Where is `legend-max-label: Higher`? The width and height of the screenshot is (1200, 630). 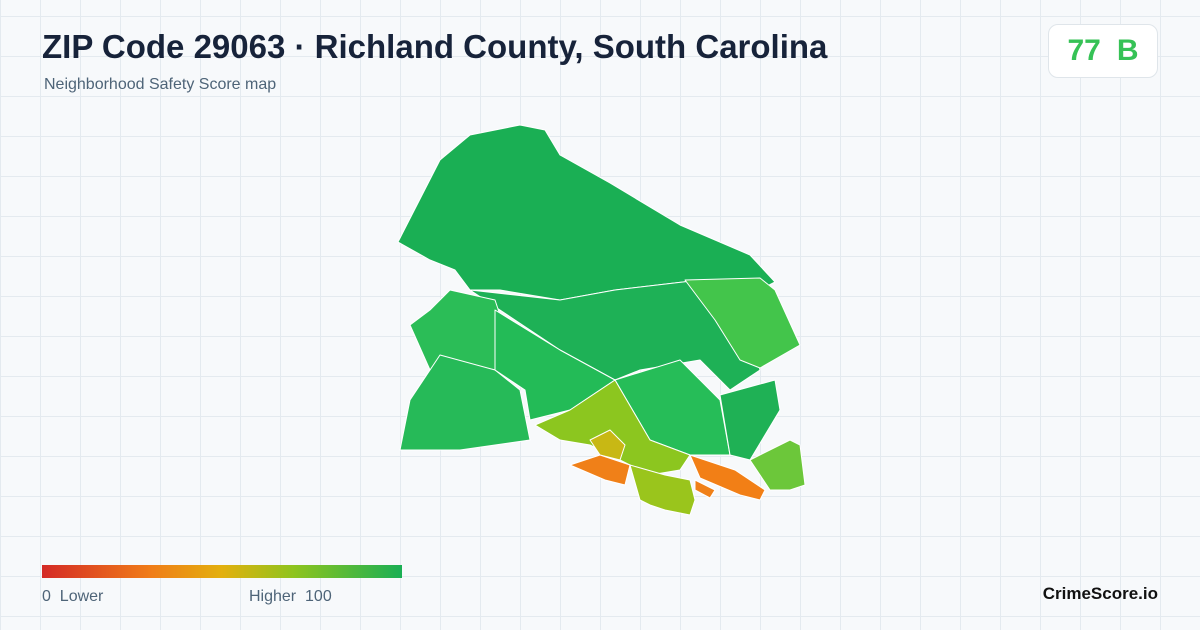 legend-max-label: Higher is located at coordinates (273, 596).